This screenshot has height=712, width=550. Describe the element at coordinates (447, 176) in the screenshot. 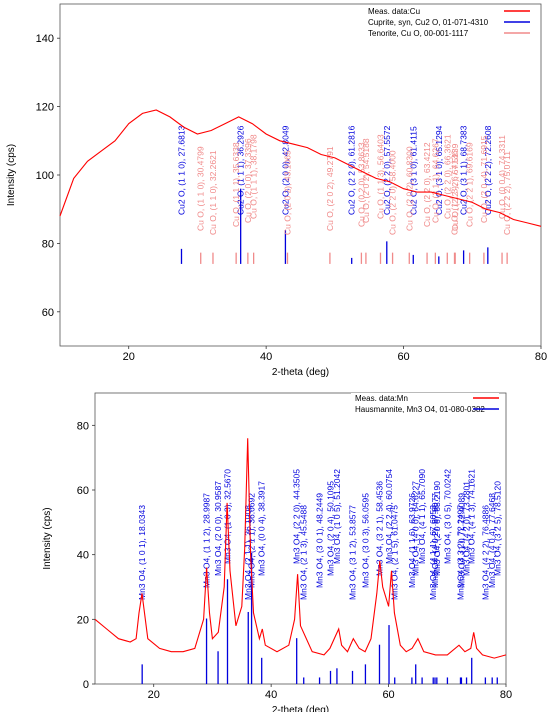

I see `chart1-peak-label: Cu O, (2 2 0), 66.3621` at that location.